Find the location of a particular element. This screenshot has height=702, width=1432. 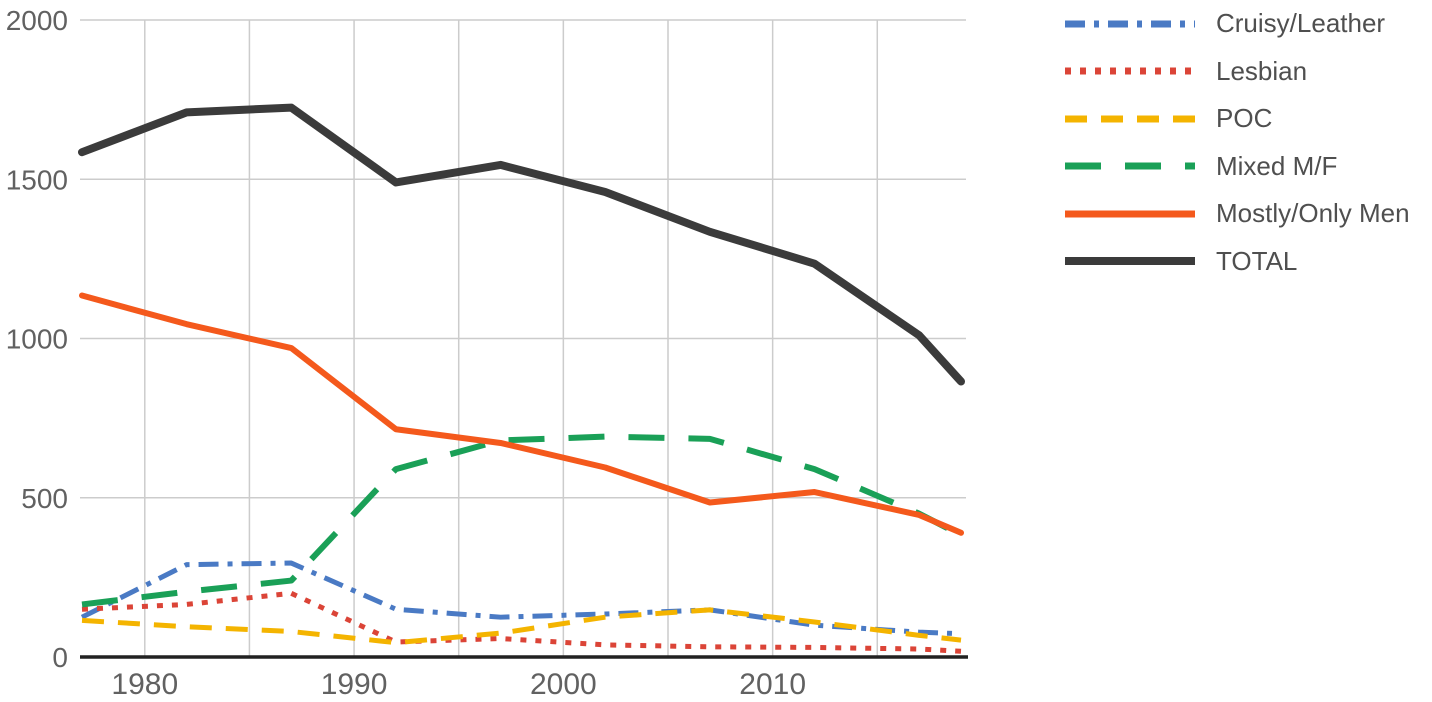

svg-text: 2010 is located at coordinates (772, 684).